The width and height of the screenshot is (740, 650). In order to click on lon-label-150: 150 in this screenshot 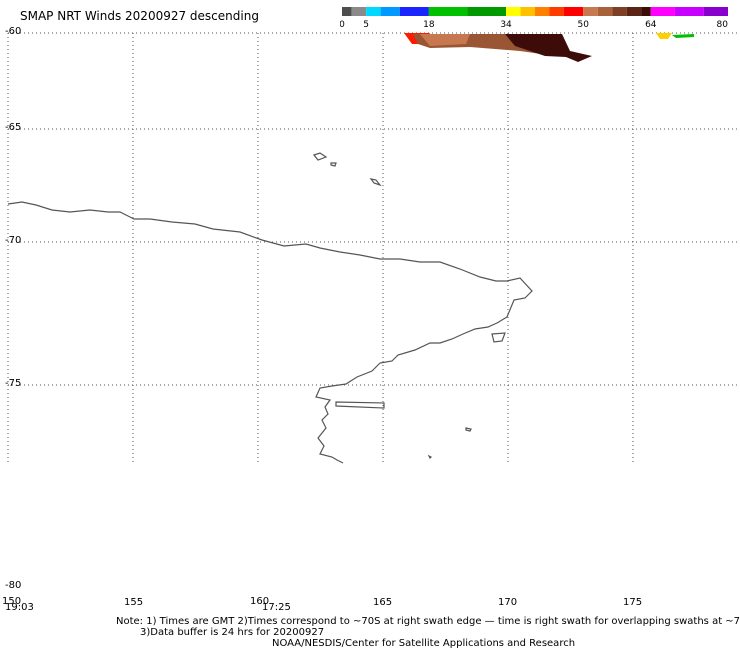, I will do `click(12, 601)`.